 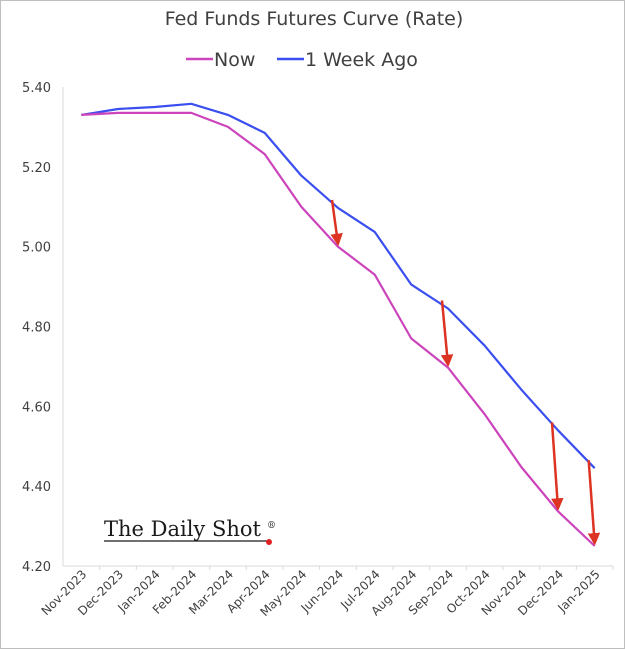 I want to click on y-tick-label: 4.80, so click(x=36, y=328).